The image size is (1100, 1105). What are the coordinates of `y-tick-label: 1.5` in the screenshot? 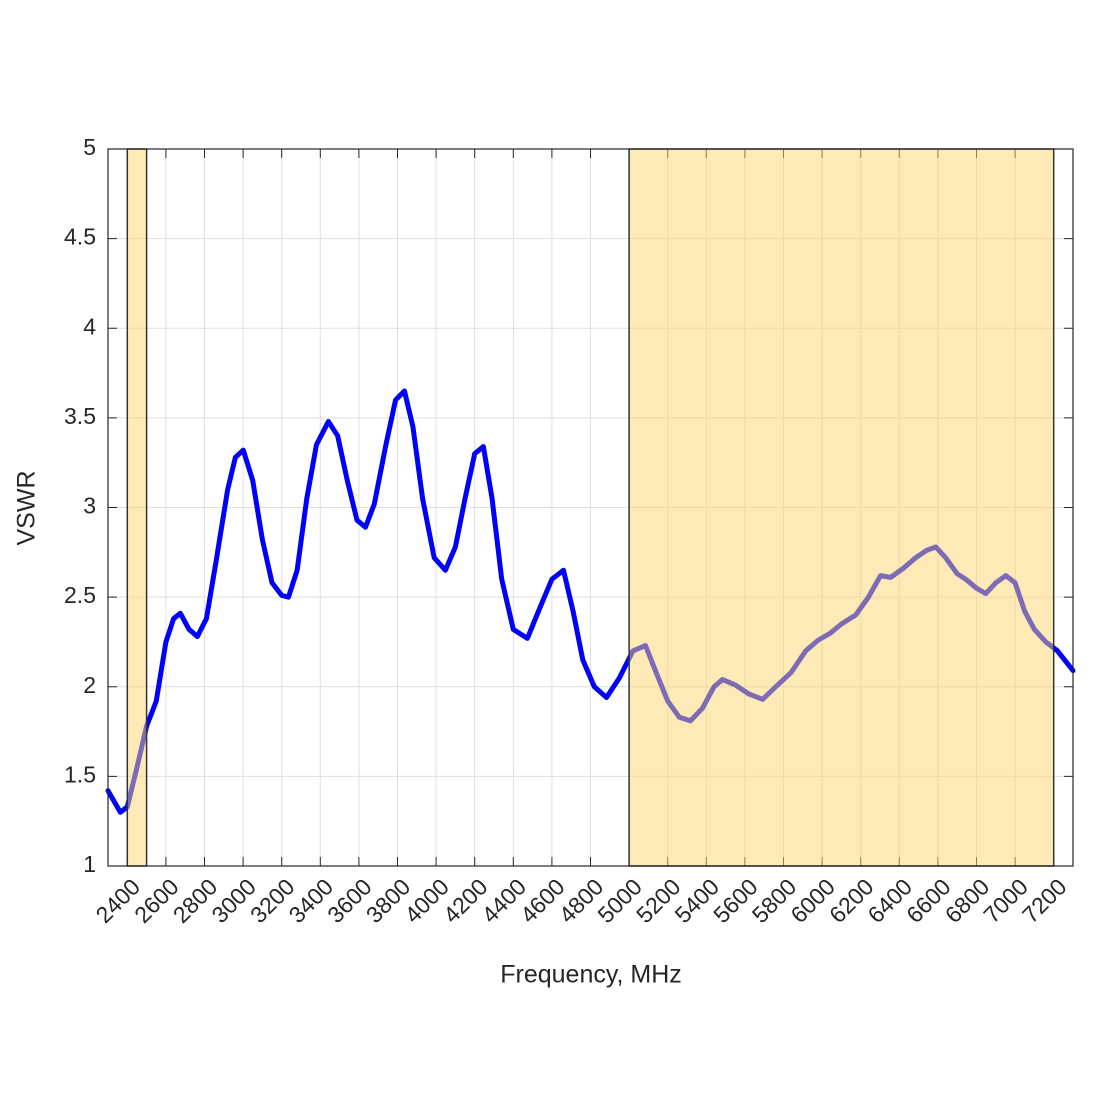 It's located at (80, 774).